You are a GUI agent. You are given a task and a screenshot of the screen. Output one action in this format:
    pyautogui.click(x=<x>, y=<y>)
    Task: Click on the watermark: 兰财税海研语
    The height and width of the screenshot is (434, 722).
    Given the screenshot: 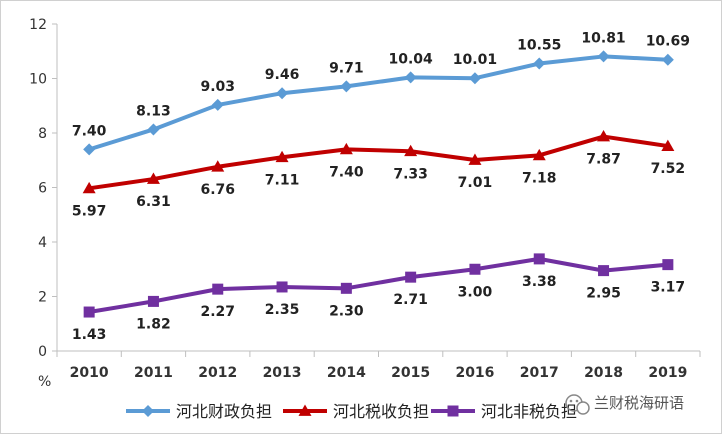 What is the action you would take?
    pyautogui.click(x=624, y=404)
    